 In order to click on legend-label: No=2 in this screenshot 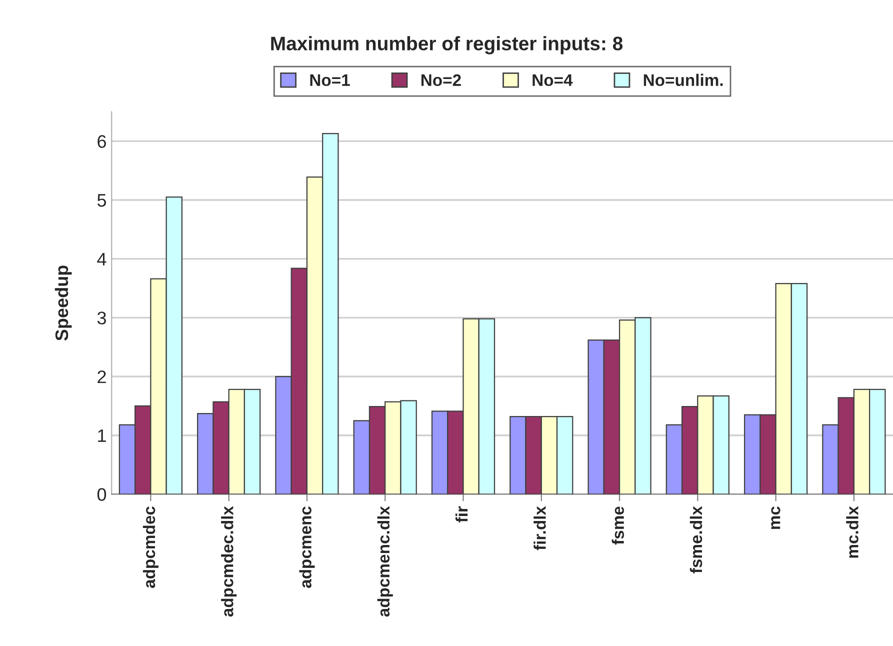, I will do `click(441, 80)`.